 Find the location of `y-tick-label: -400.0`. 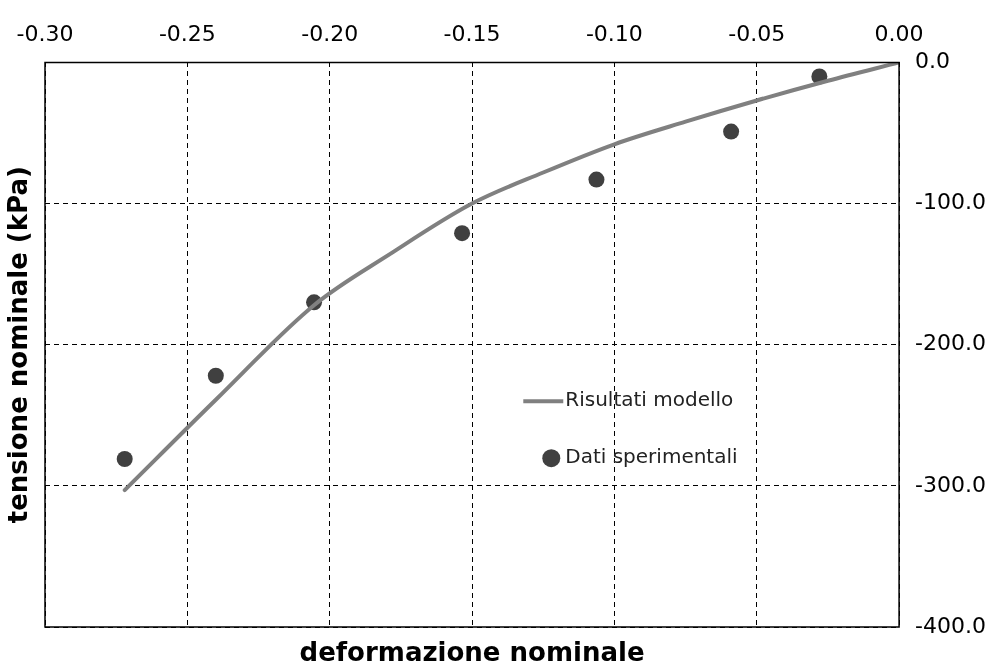

y-tick-label: -400.0 is located at coordinates (950, 625).